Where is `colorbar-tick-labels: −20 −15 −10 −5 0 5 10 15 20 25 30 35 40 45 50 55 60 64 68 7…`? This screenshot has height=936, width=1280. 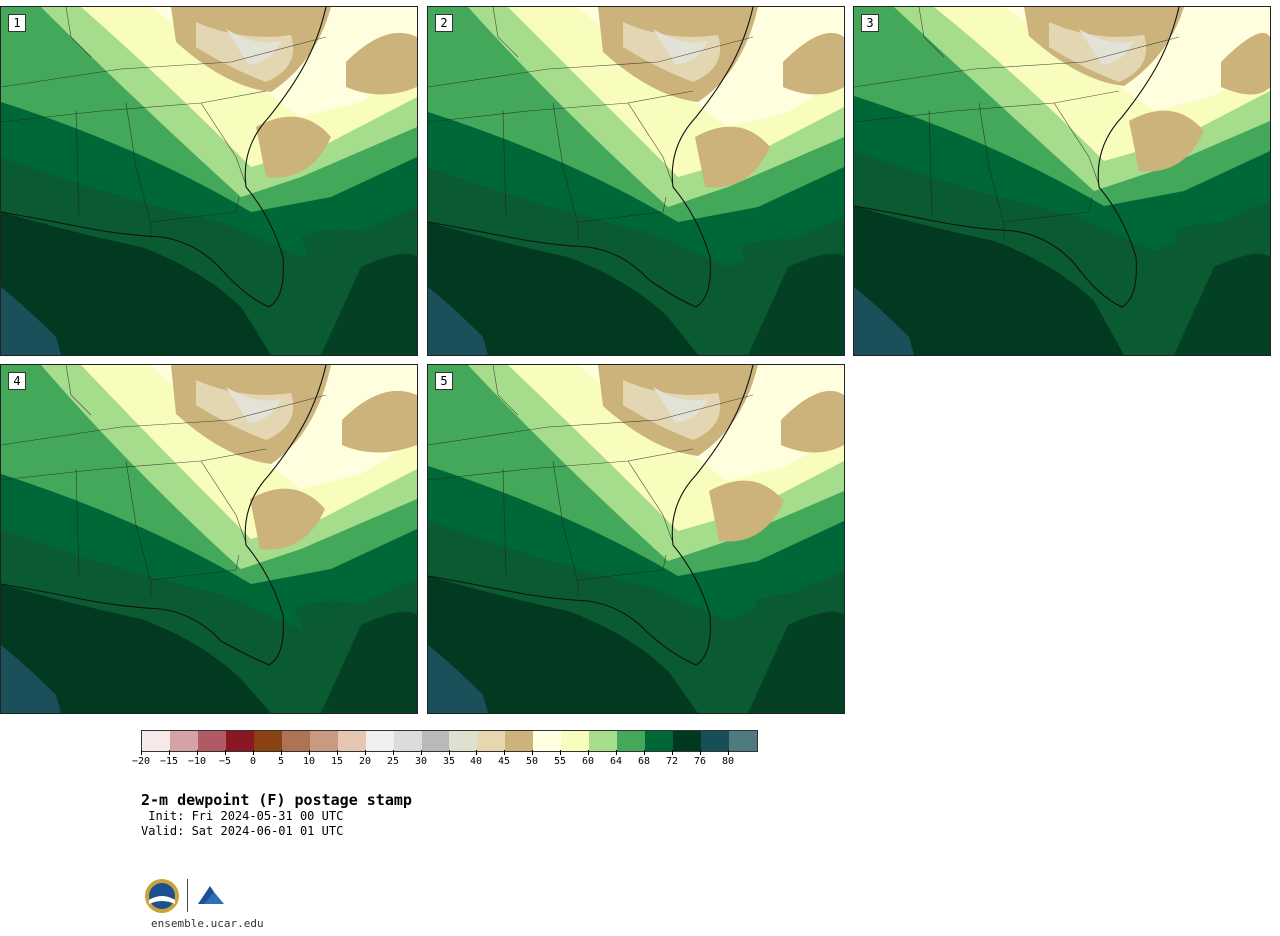 colorbar-tick-labels: −20 −15 −10 −5 0 5 10 15 20 25 30 35 40 45 50 55 60 64 68 7… is located at coordinates (444, 760).